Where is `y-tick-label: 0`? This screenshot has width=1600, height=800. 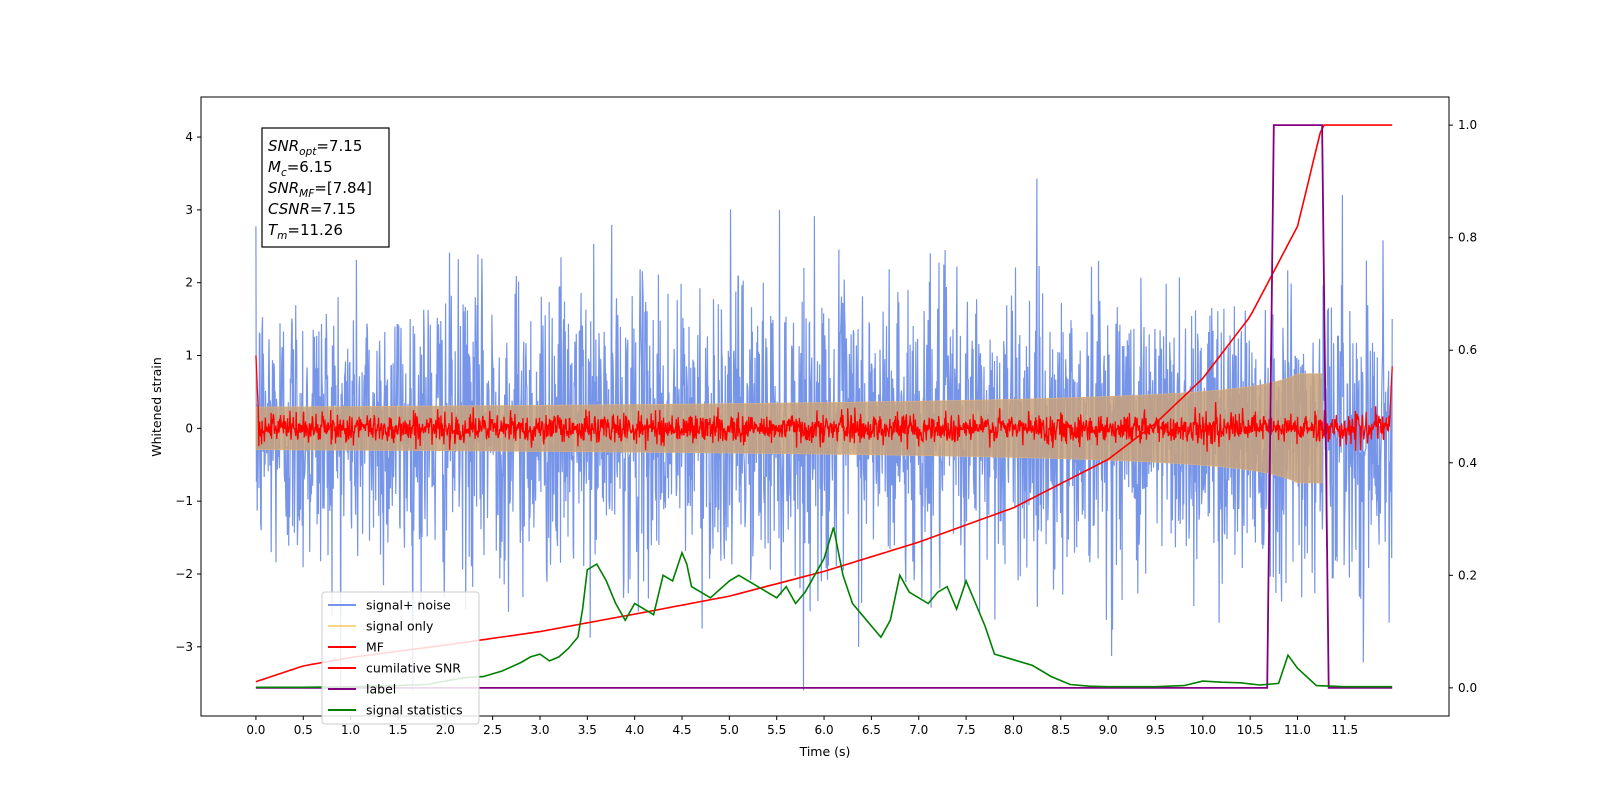 y-tick-label: 0 is located at coordinates (189, 428).